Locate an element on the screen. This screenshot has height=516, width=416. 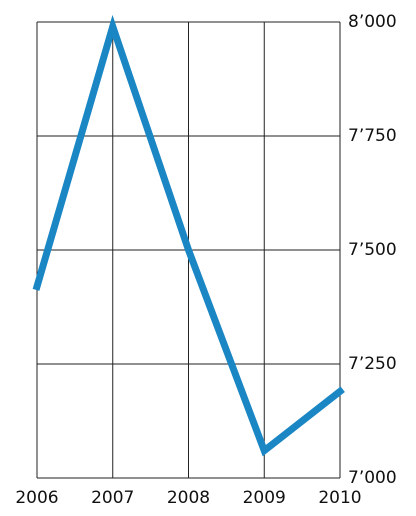
y-tick-label: 7’000 is located at coordinates (372, 478).